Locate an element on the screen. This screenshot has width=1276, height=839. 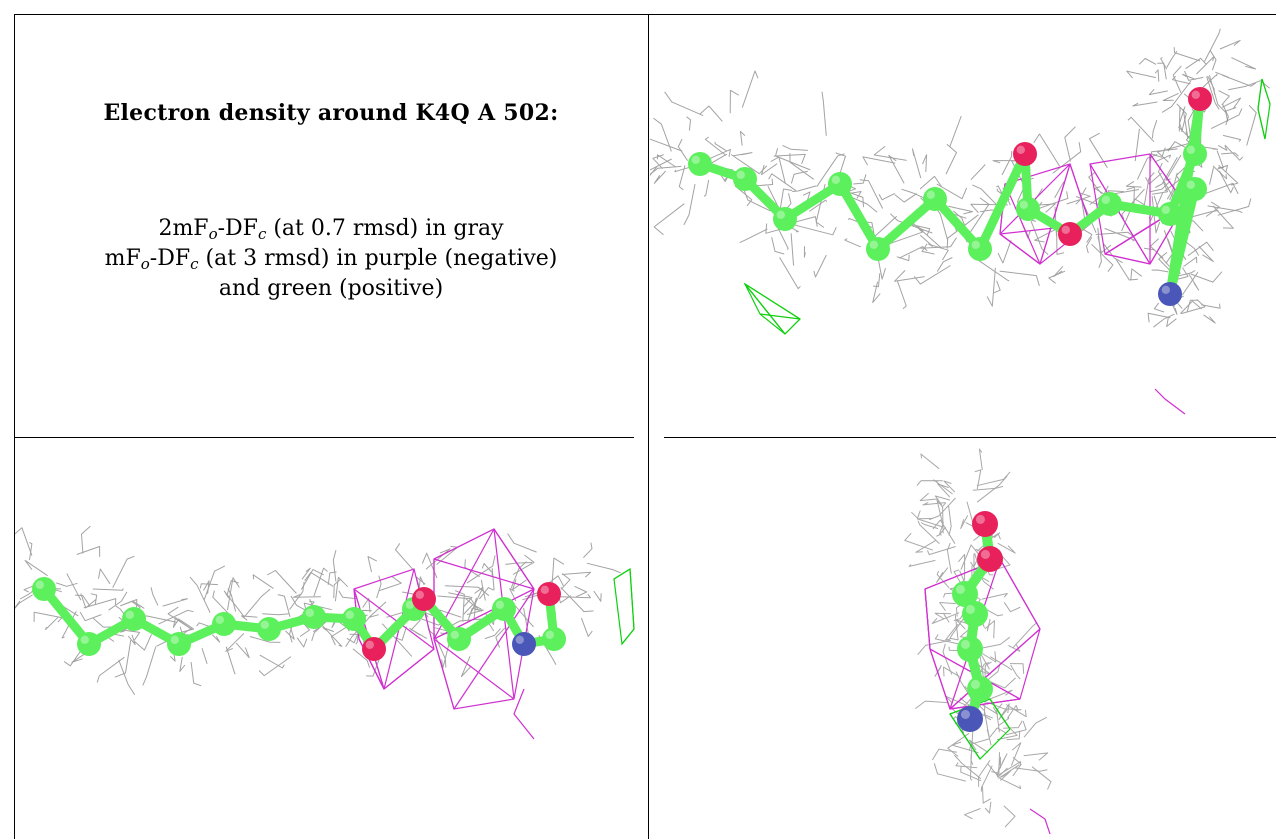
electron-density-view-3-icon is located at coordinates (978, 641).